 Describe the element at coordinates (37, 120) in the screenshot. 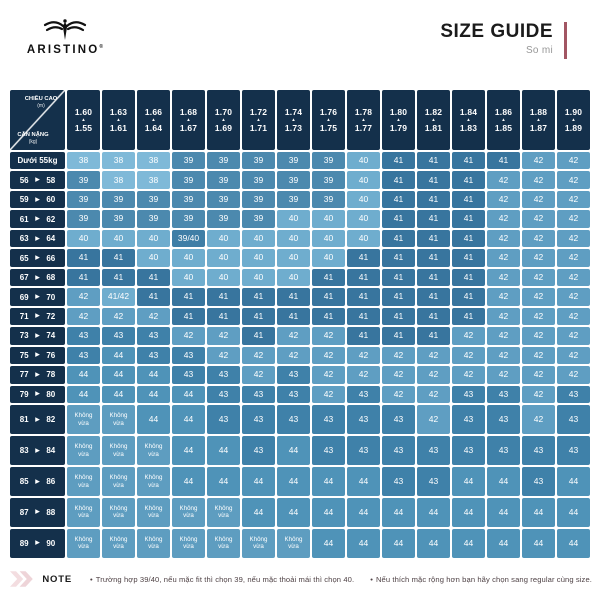

I see `corner-cell: CHIỀU CAO (m) CÂN NẶNG (kg)` at that location.